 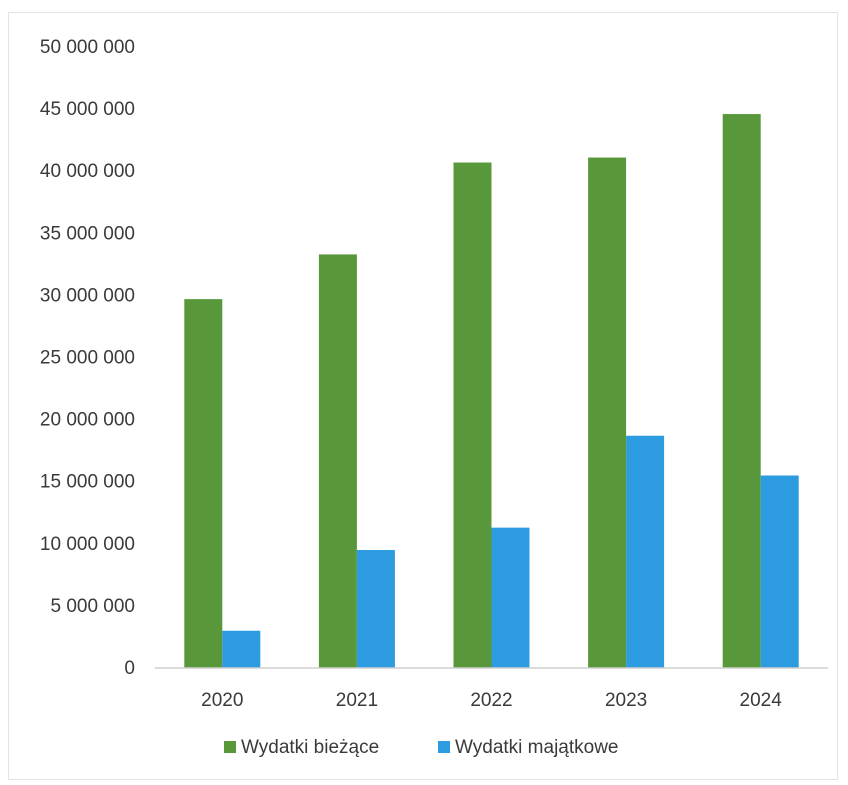 I want to click on bar-wydatki-majatkowe-2021, so click(x=375, y=609).